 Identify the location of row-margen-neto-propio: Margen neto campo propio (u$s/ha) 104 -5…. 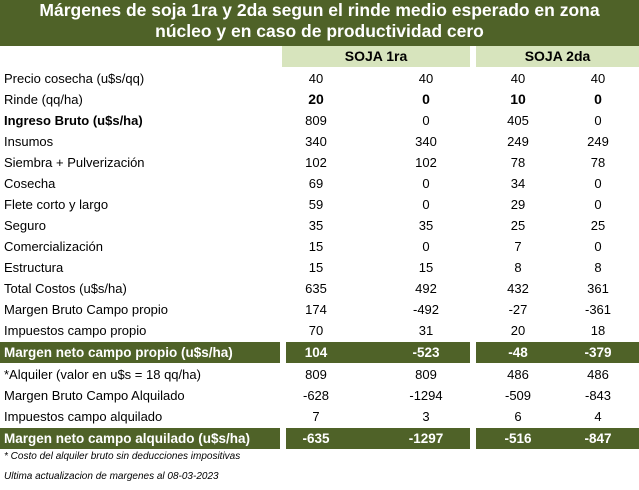
(319, 352).